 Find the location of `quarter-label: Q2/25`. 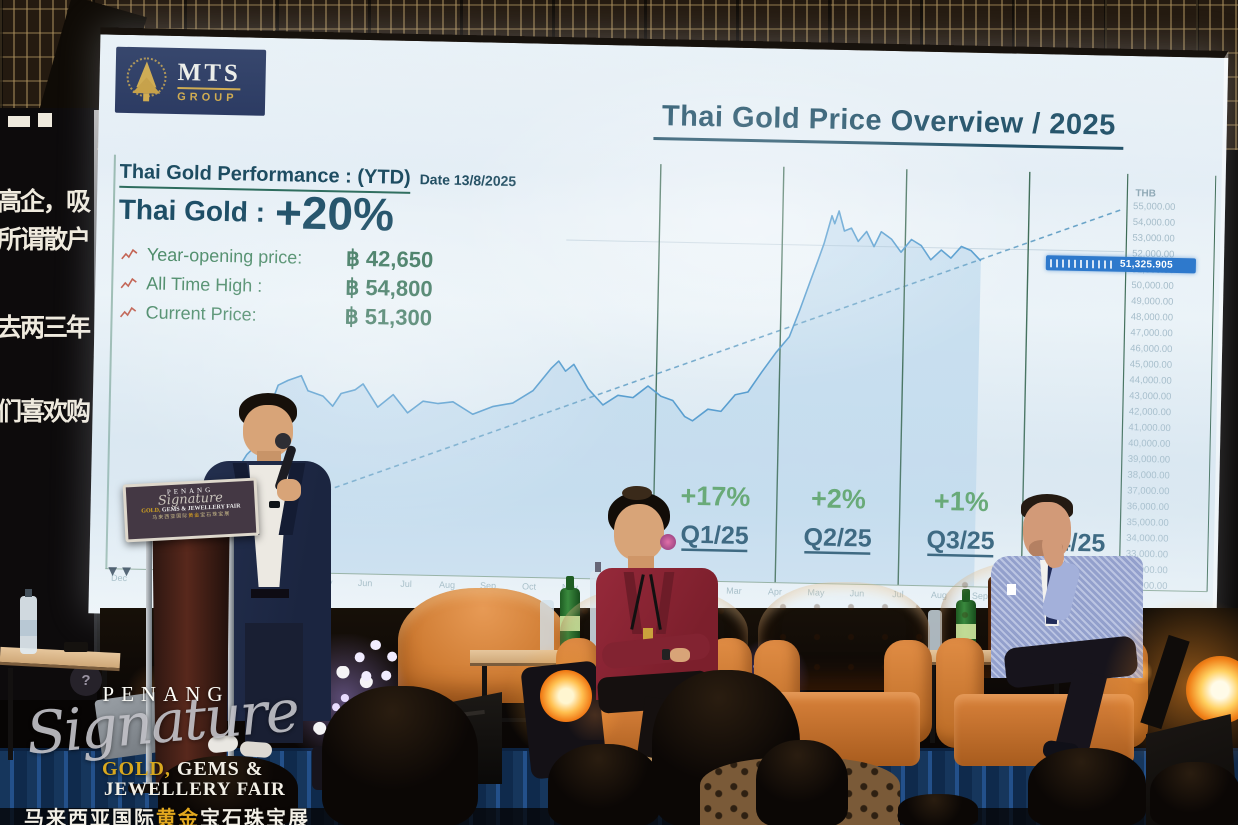

quarter-label: Q2/25 is located at coordinates (837, 537).